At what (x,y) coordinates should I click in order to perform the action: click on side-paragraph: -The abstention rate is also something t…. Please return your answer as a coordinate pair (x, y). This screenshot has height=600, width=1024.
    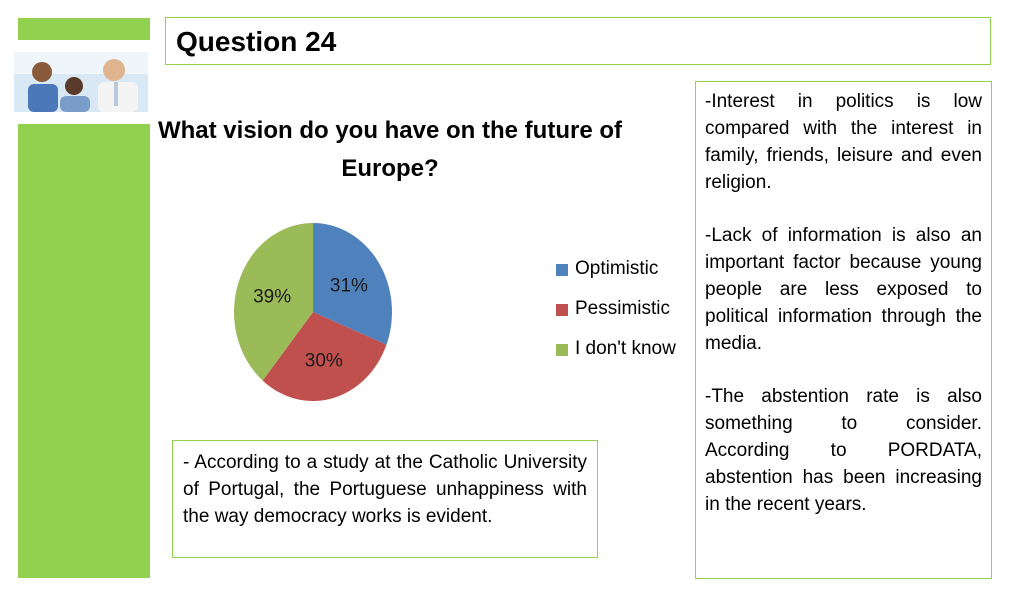
    Looking at the image, I should click on (843, 450).